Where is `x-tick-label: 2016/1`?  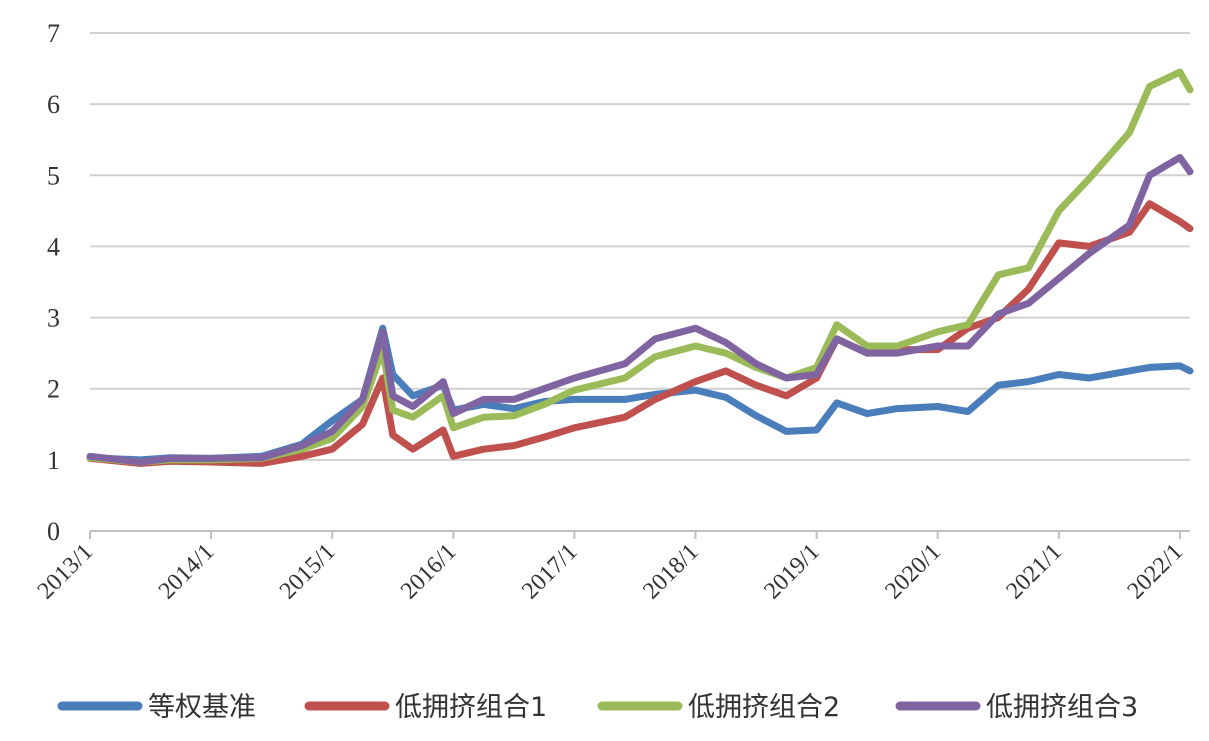 x-tick-label: 2016/1 is located at coordinates (429, 572).